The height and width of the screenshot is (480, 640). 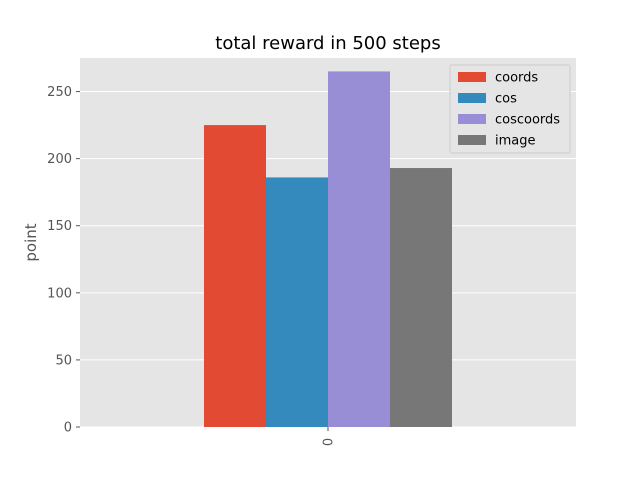 I want to click on legend-swatch-coords, so click(x=472, y=77).